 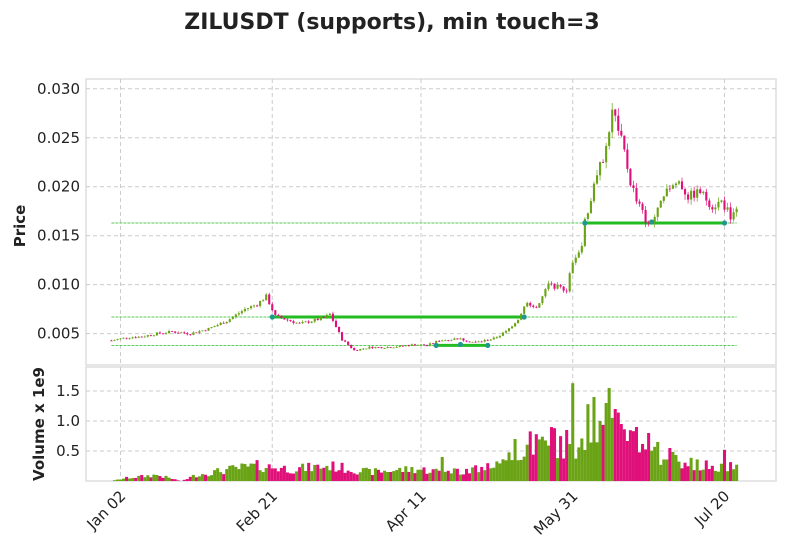 I want to click on x-tick-label: Apr 11, so click(x=406, y=511).